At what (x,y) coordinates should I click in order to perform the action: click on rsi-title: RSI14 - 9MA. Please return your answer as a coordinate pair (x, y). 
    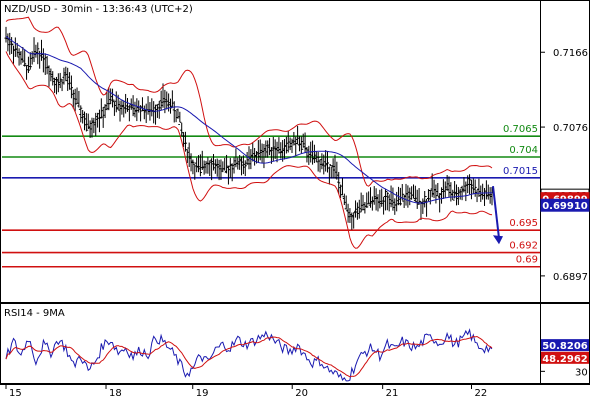
    Looking at the image, I should click on (34, 313).